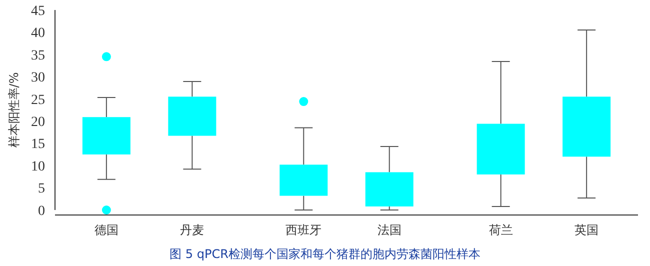 The height and width of the screenshot is (266, 650). Describe the element at coordinates (304, 230) in the screenshot. I see `x-tick-label: 西班牙` at that location.